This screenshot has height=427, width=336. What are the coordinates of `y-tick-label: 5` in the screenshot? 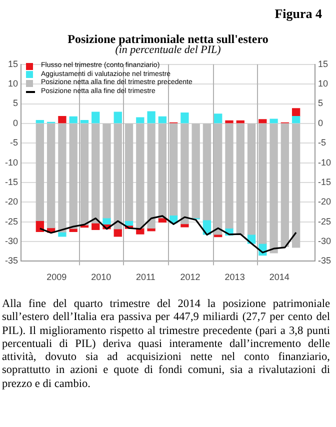 It's located at (15, 103).